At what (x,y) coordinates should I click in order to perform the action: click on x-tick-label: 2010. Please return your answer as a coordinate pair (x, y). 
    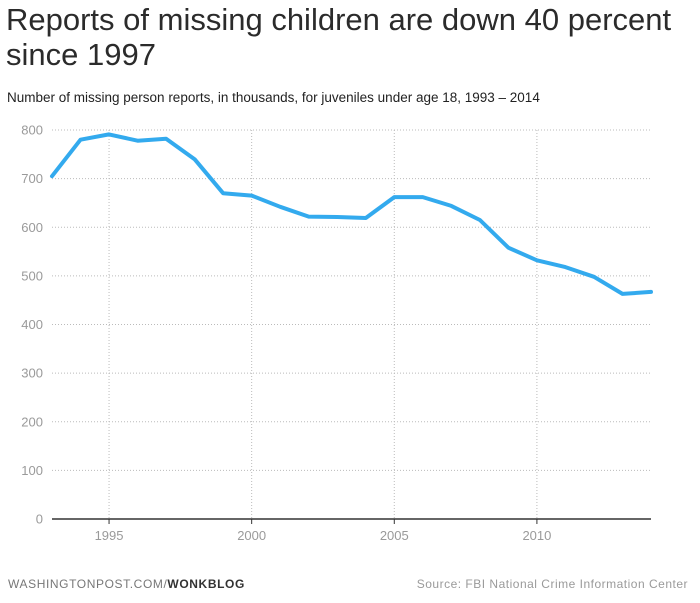
    Looking at the image, I should click on (536, 535).